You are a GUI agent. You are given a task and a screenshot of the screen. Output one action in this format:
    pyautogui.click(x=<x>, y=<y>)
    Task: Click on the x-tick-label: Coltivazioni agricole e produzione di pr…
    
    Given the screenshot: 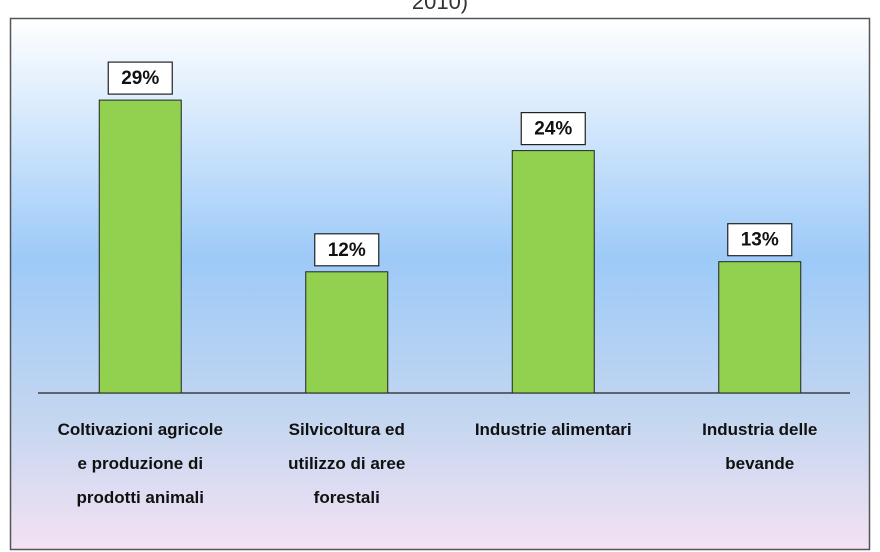 What is the action you would take?
    pyautogui.click(x=140, y=463)
    